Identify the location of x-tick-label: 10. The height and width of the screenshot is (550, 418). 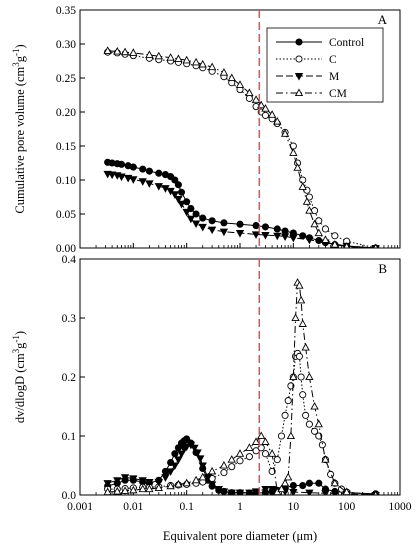
(294, 507).